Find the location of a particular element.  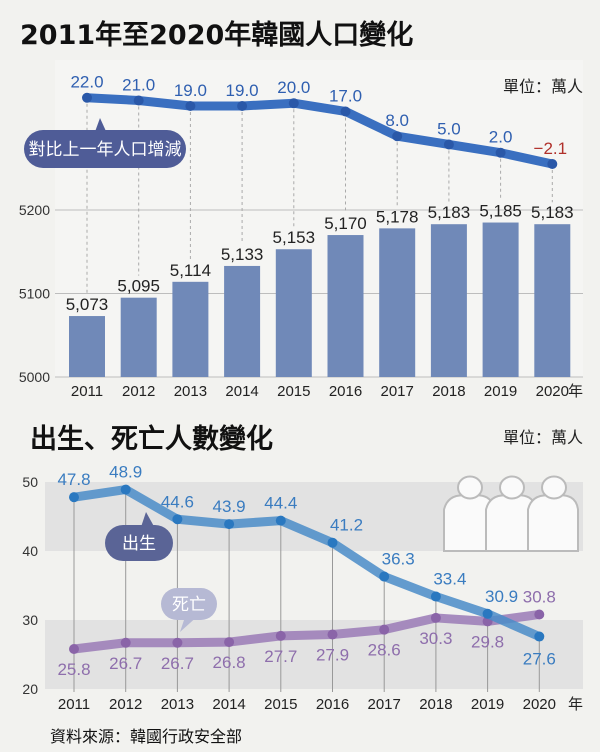

birth-value-label: 41.2 is located at coordinates (346, 525).